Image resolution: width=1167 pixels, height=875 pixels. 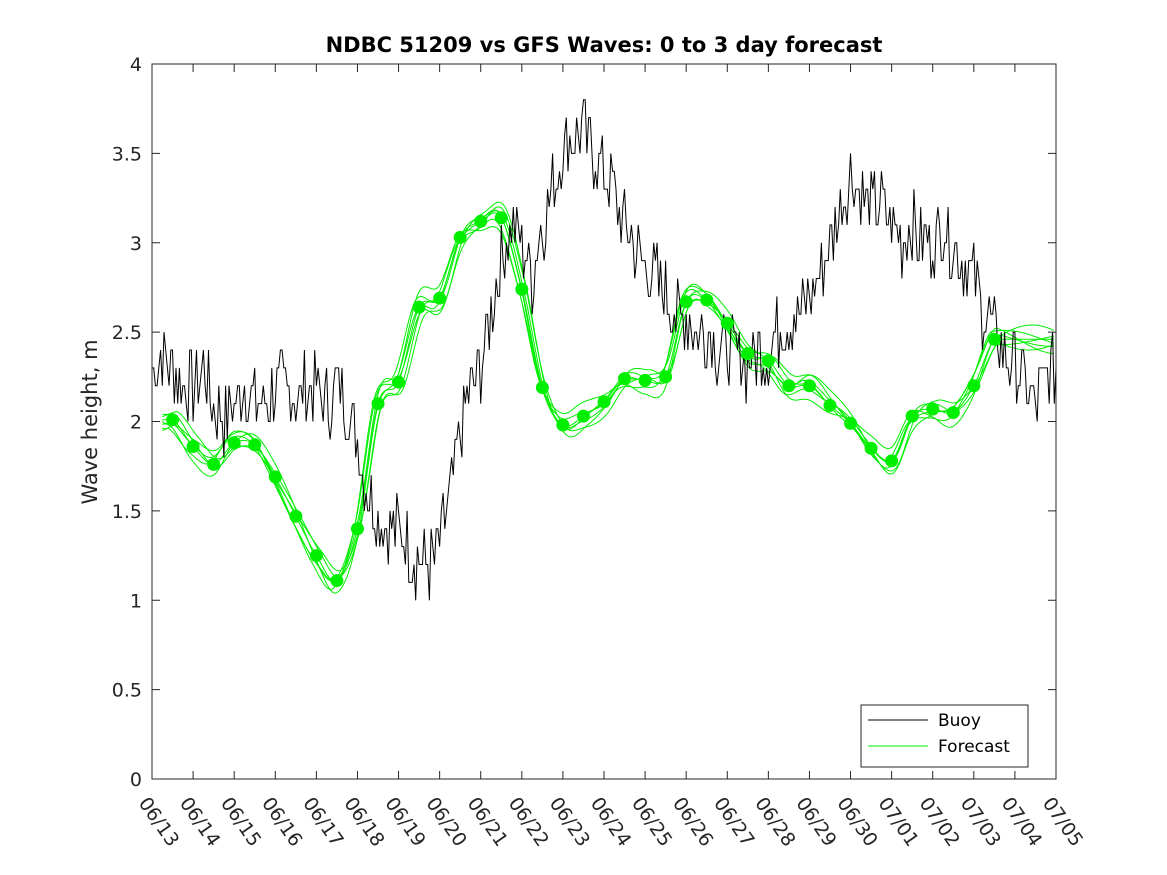 I want to click on y-axis-label: Wave height, m, so click(x=90, y=421).